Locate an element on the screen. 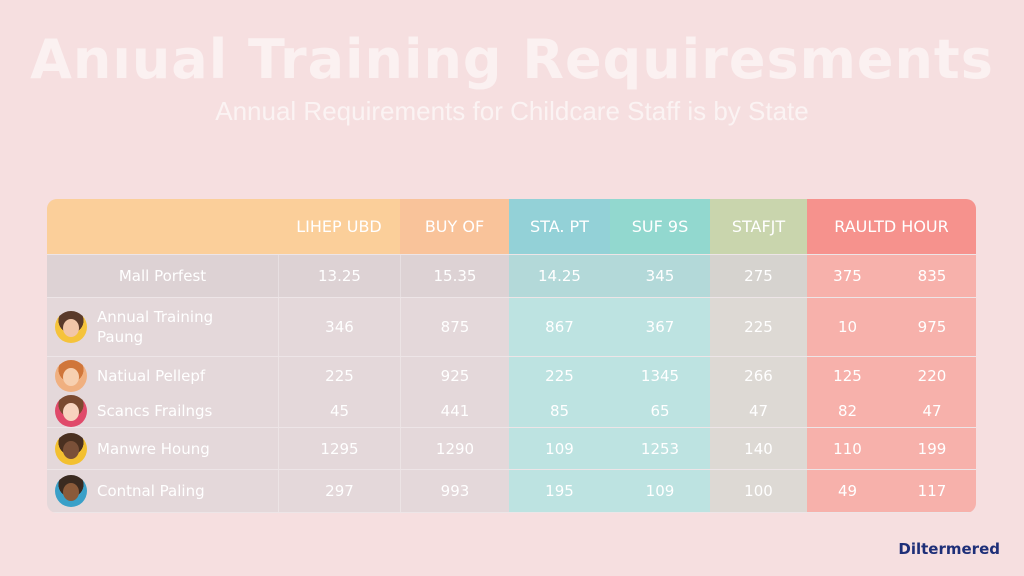 The width and height of the screenshot is (1024, 576). row-label: Contnal Paling is located at coordinates (151, 491).